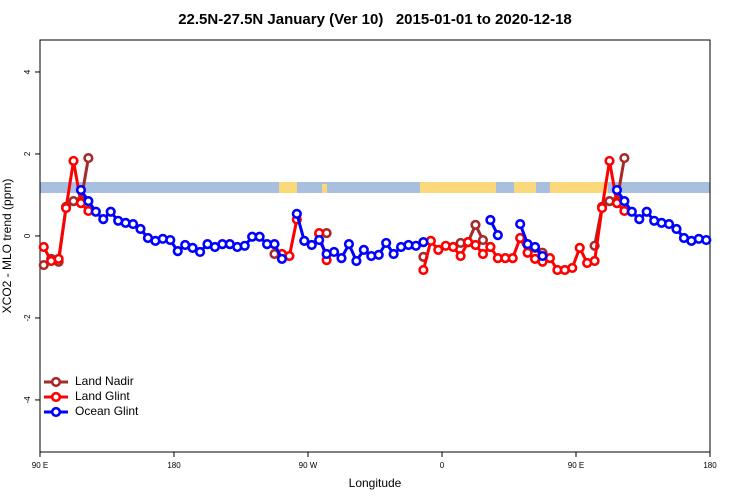 The height and width of the screenshot is (500, 750). Describe the element at coordinates (308, 465) in the screenshot. I see `x-tick-label: 90 W` at that location.